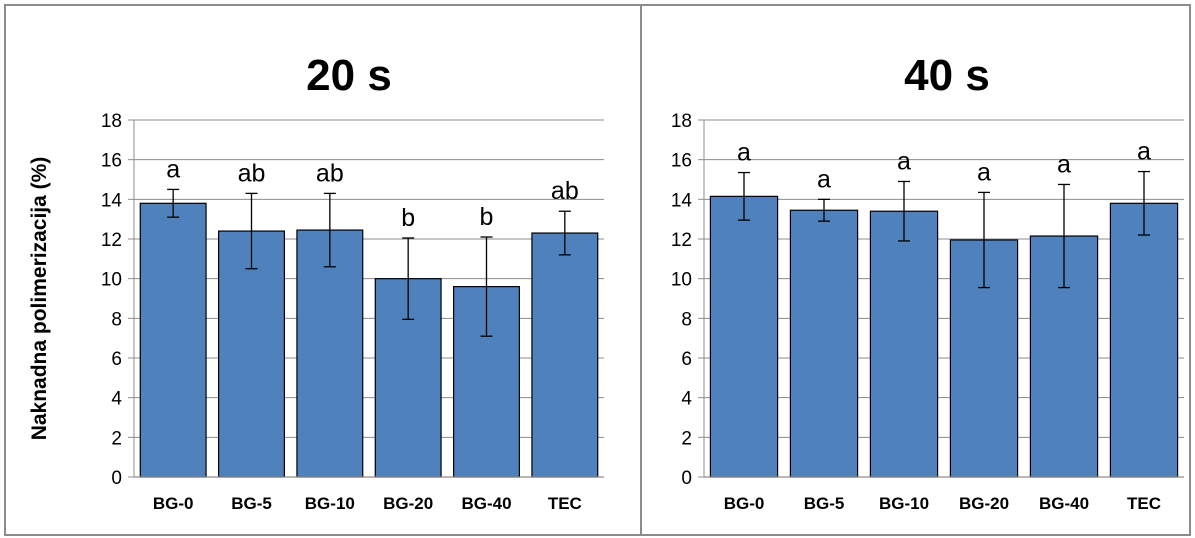  What do you see at coordinates (39, 299) in the screenshot?
I see `y-axis-label: Naknadna polimerizacija (%)` at bounding box center [39, 299].